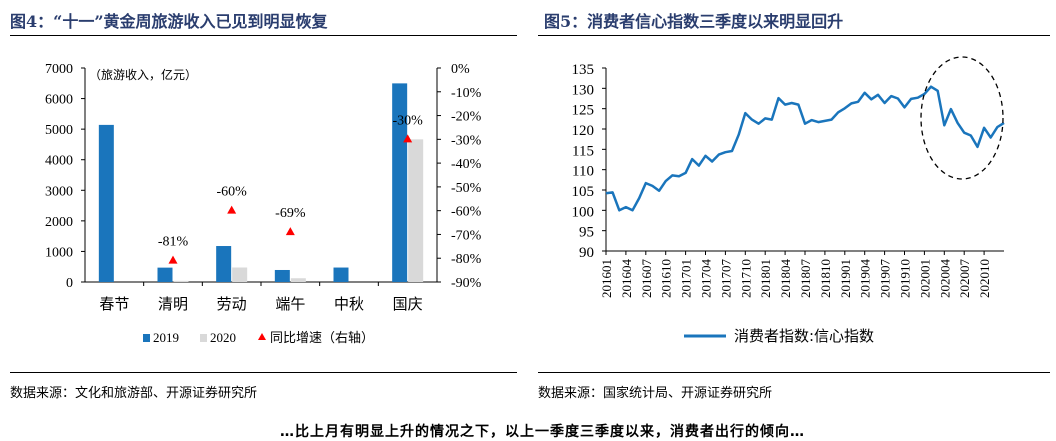 The width and height of the screenshot is (1056, 441). Describe the element at coordinates (655, 393) in the screenshot. I see `right-source: 数据来源：国家统计局、开源证券研究所` at that location.